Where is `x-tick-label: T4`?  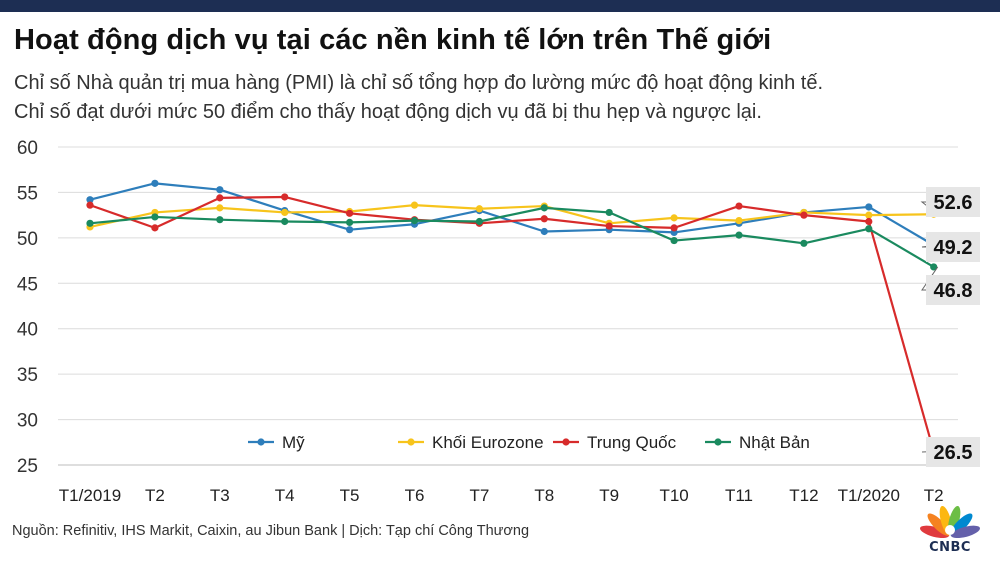
x-tick-label: T4 is located at coordinates (285, 495).